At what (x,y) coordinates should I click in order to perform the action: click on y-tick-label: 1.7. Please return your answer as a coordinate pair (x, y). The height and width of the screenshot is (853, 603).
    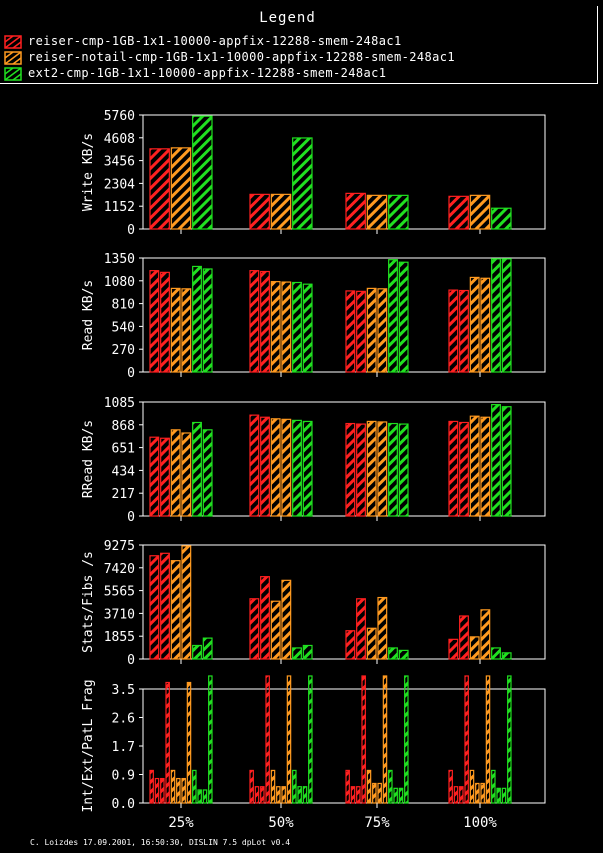
    Looking at the image, I should click on (123, 747).